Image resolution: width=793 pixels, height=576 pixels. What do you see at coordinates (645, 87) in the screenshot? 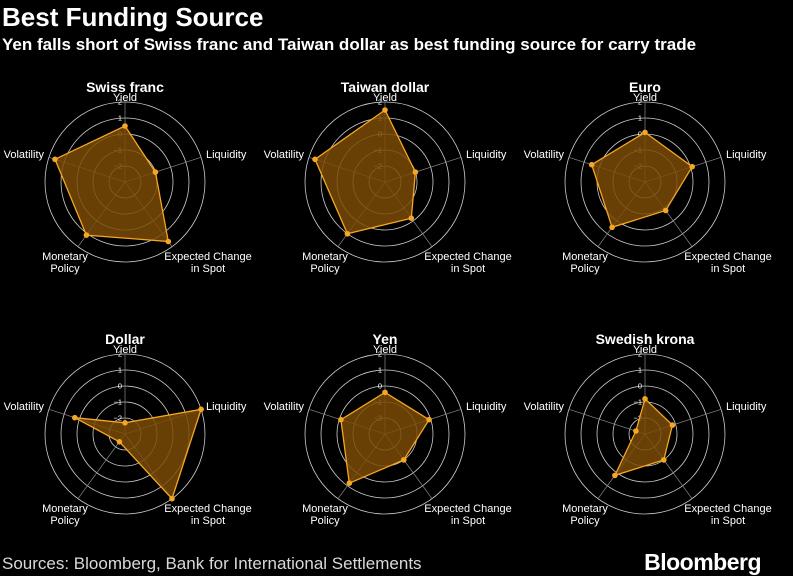
I see `panel-title: Euro` at bounding box center [645, 87].